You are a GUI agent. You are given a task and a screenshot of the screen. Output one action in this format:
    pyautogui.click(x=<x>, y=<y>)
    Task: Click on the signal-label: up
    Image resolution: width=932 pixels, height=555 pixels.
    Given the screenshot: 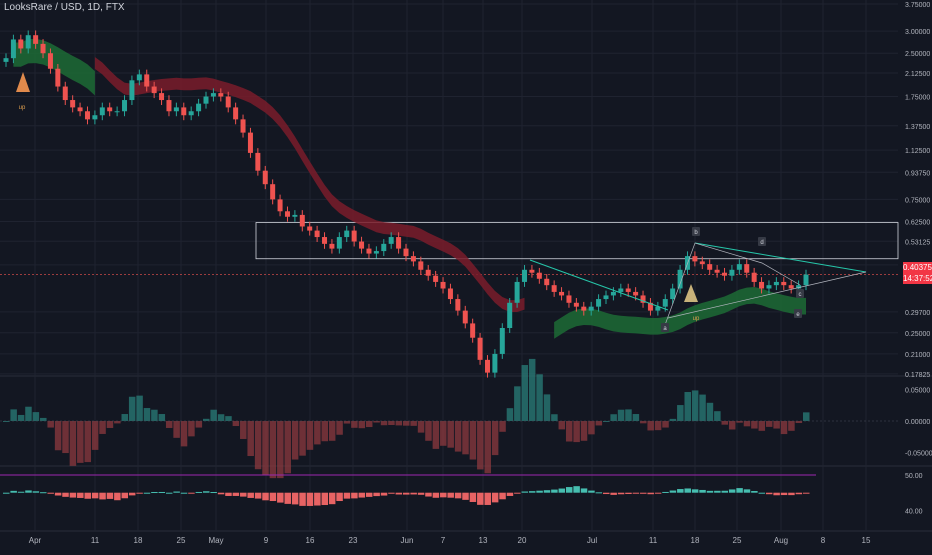 What is the action you would take?
    pyautogui.click(x=22, y=108)
    